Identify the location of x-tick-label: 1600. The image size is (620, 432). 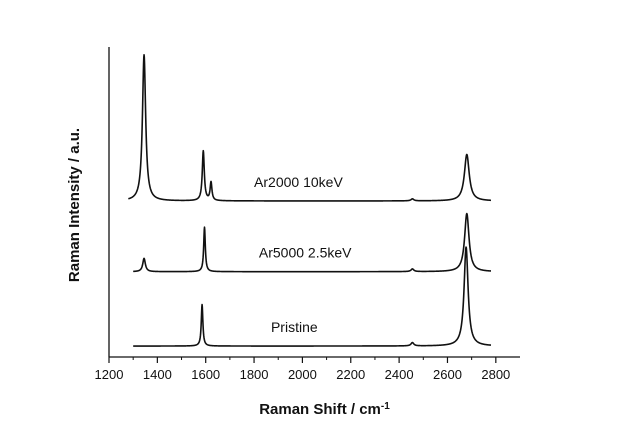
(205, 374).